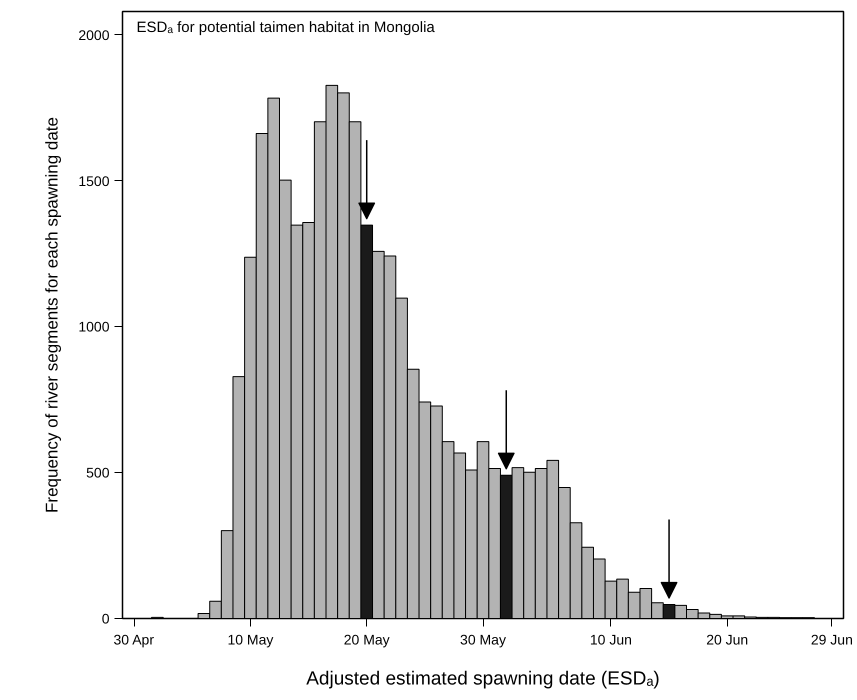  What do you see at coordinates (286, 27) in the screenshot?
I see `text: ESDₐ for potential taimen habitat in Mongolia` at bounding box center [286, 27].